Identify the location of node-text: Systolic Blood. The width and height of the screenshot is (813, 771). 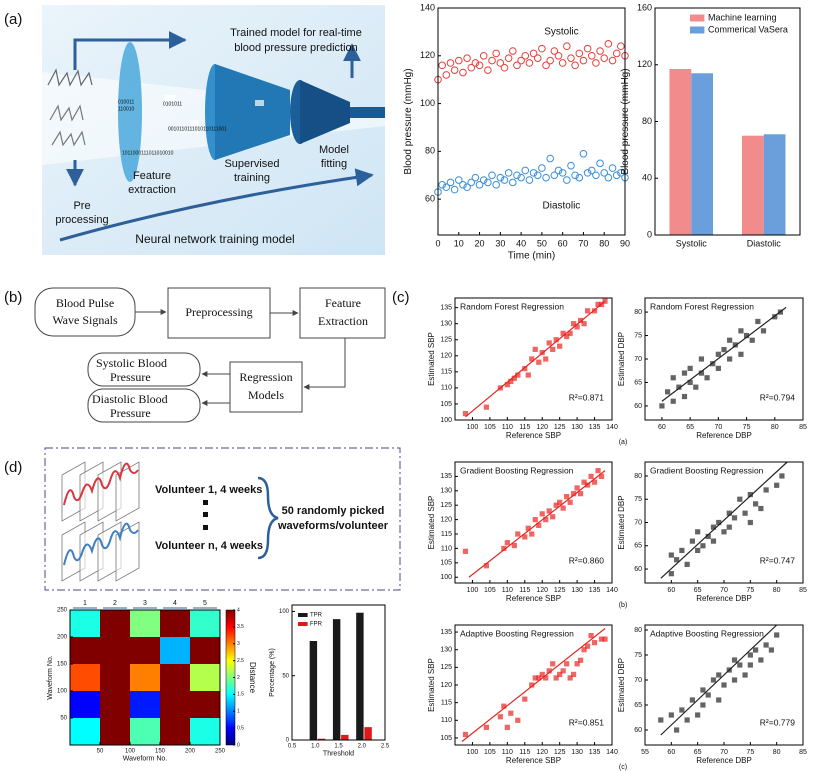
(131, 363).